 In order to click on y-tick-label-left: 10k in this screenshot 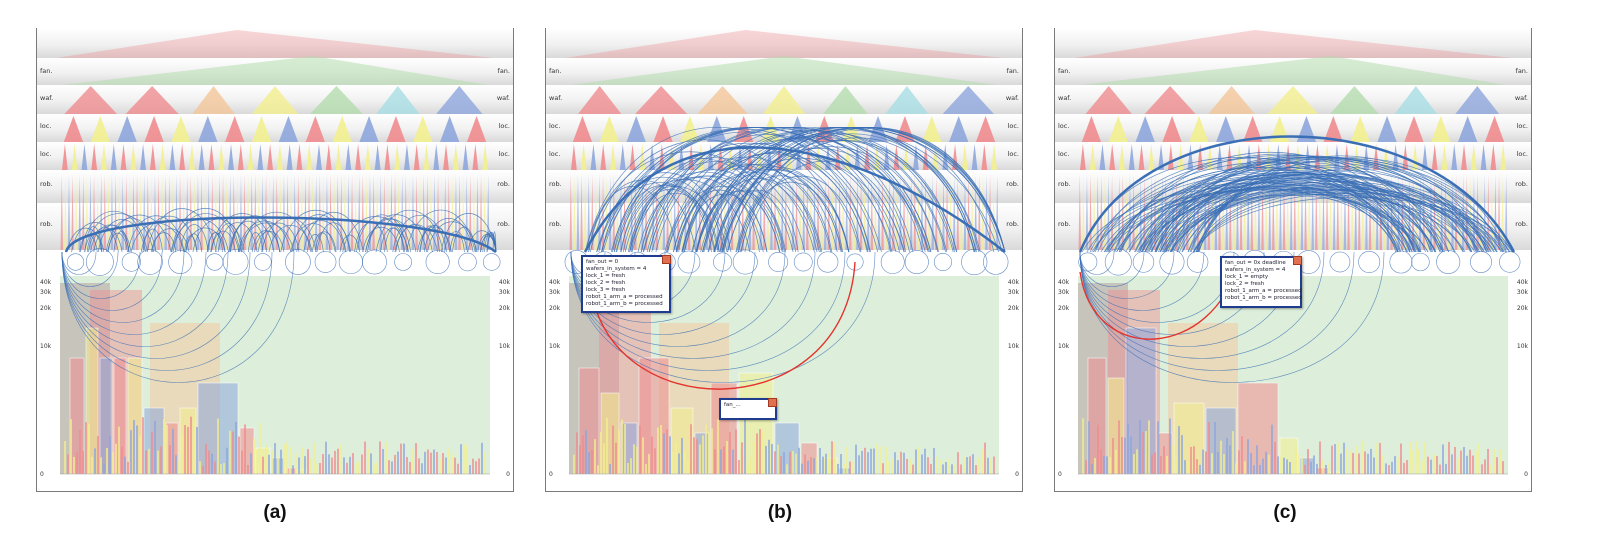, I will do `click(46, 346)`.